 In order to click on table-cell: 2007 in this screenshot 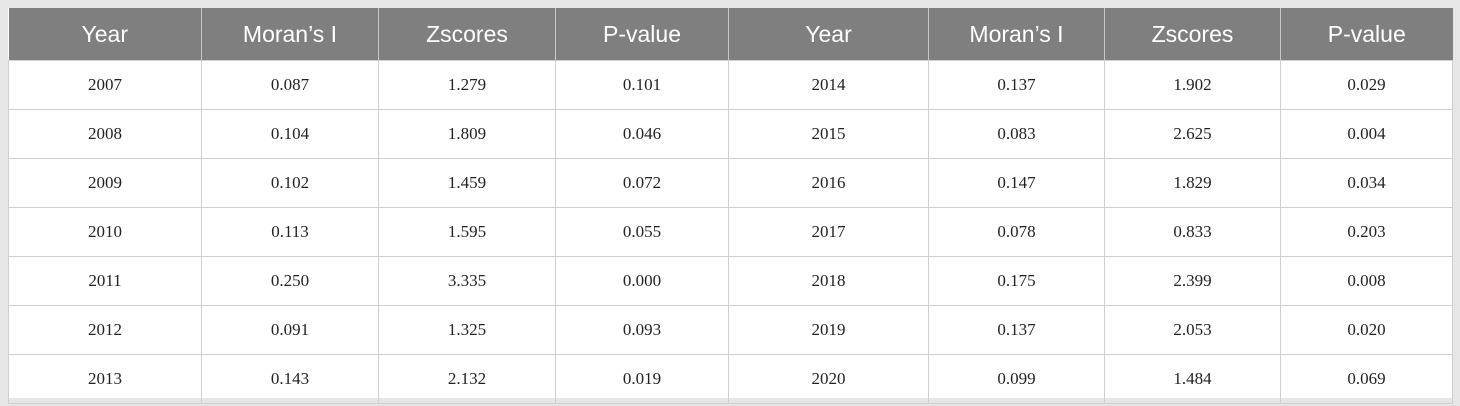, I will do `click(105, 85)`.